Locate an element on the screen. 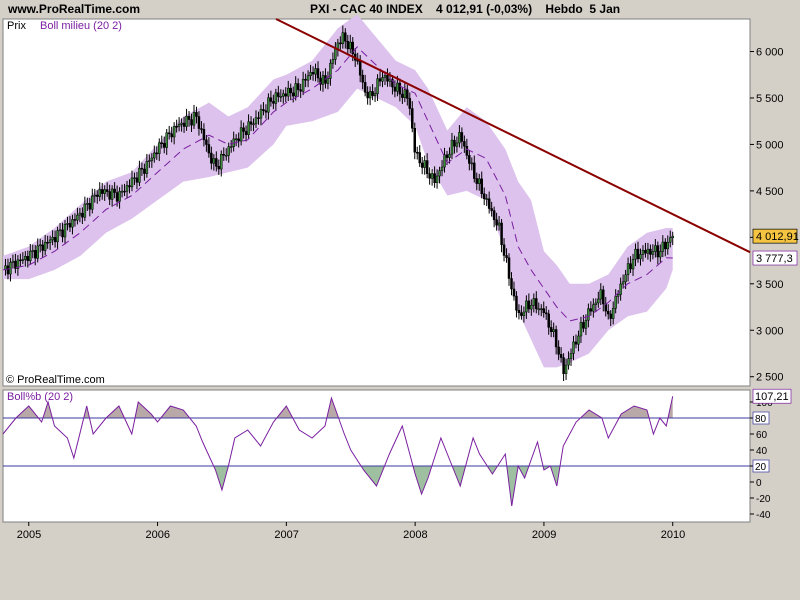 This screenshot has height=600, width=800. hline-marker is located at coordinates (761, 418).